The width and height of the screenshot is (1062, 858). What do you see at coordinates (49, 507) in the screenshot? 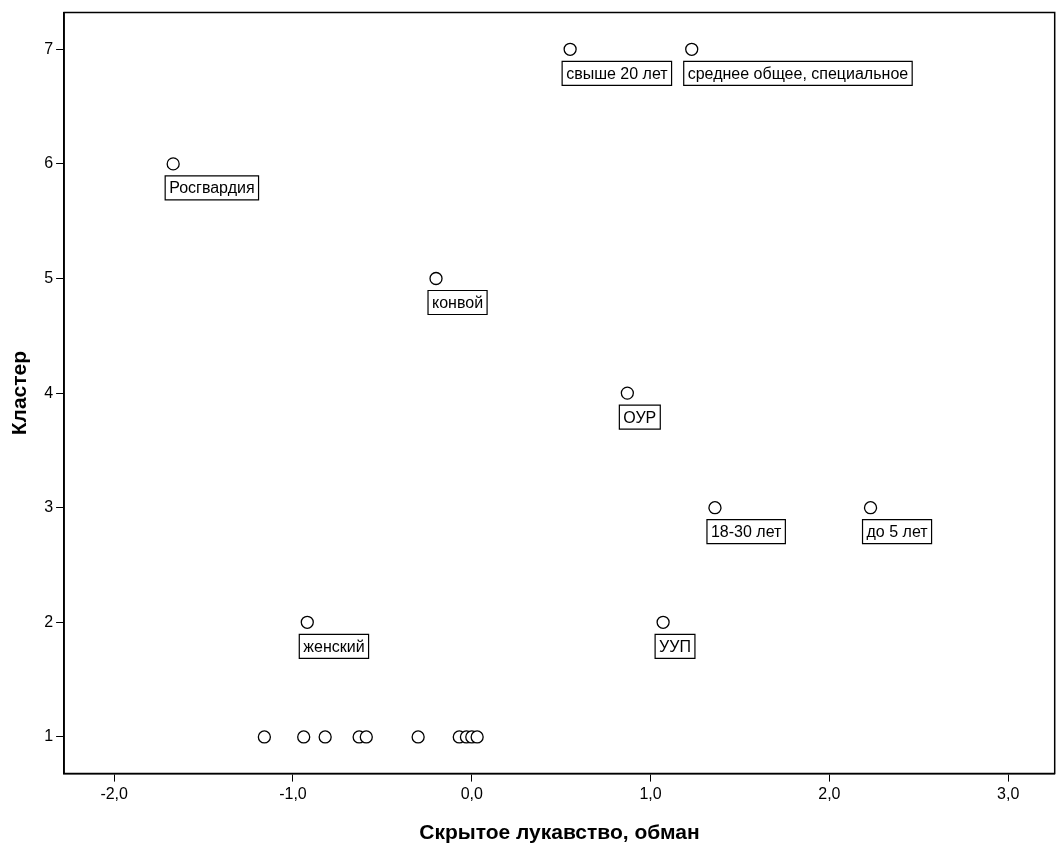
I see `y-tick-label: 3` at bounding box center [49, 507].